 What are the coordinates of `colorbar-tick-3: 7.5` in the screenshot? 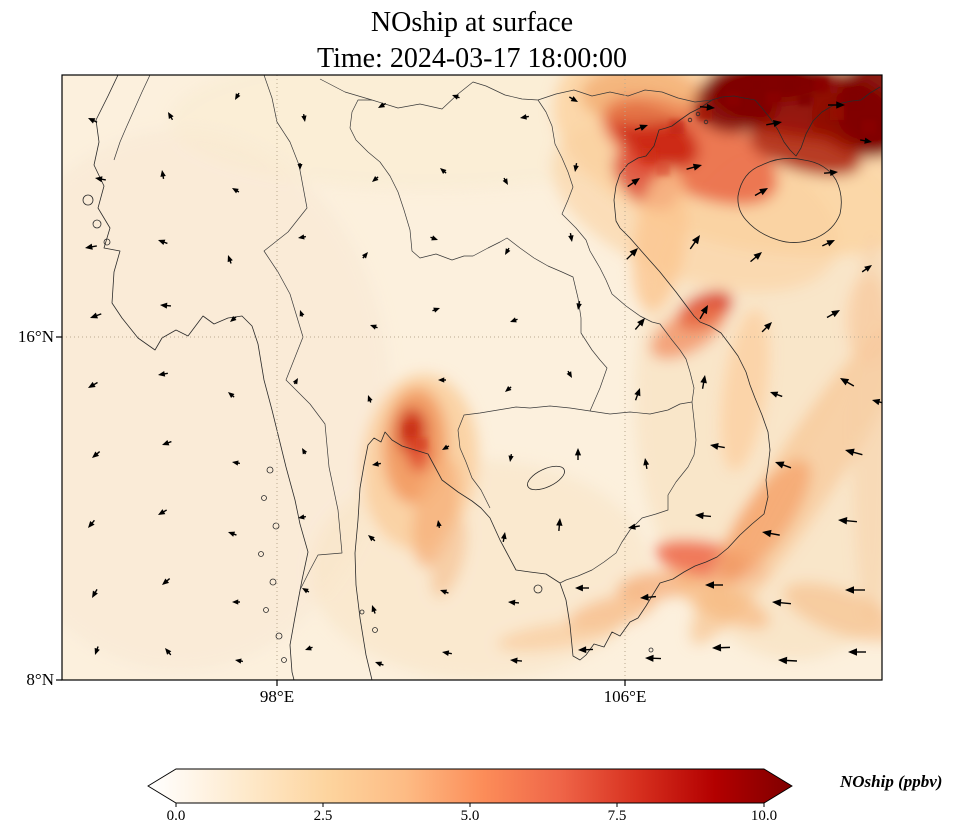 It's located at (617, 816).